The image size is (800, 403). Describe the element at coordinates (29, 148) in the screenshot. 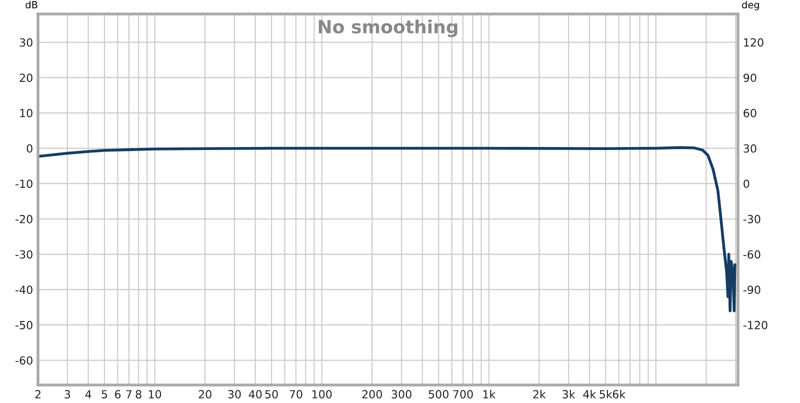

I see `y-tick-label: 0` at that location.